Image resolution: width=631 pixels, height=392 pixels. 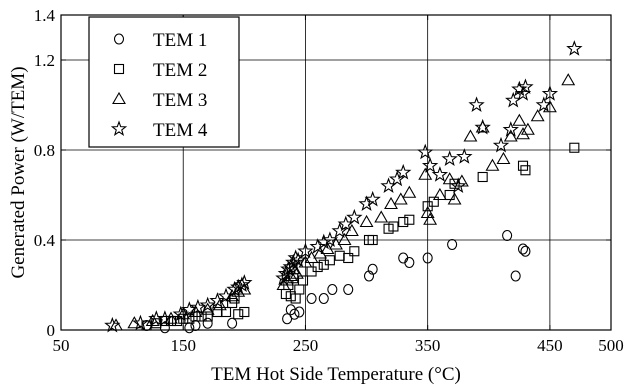 I want to click on legend-item: TEM 2, so click(x=160, y=70).